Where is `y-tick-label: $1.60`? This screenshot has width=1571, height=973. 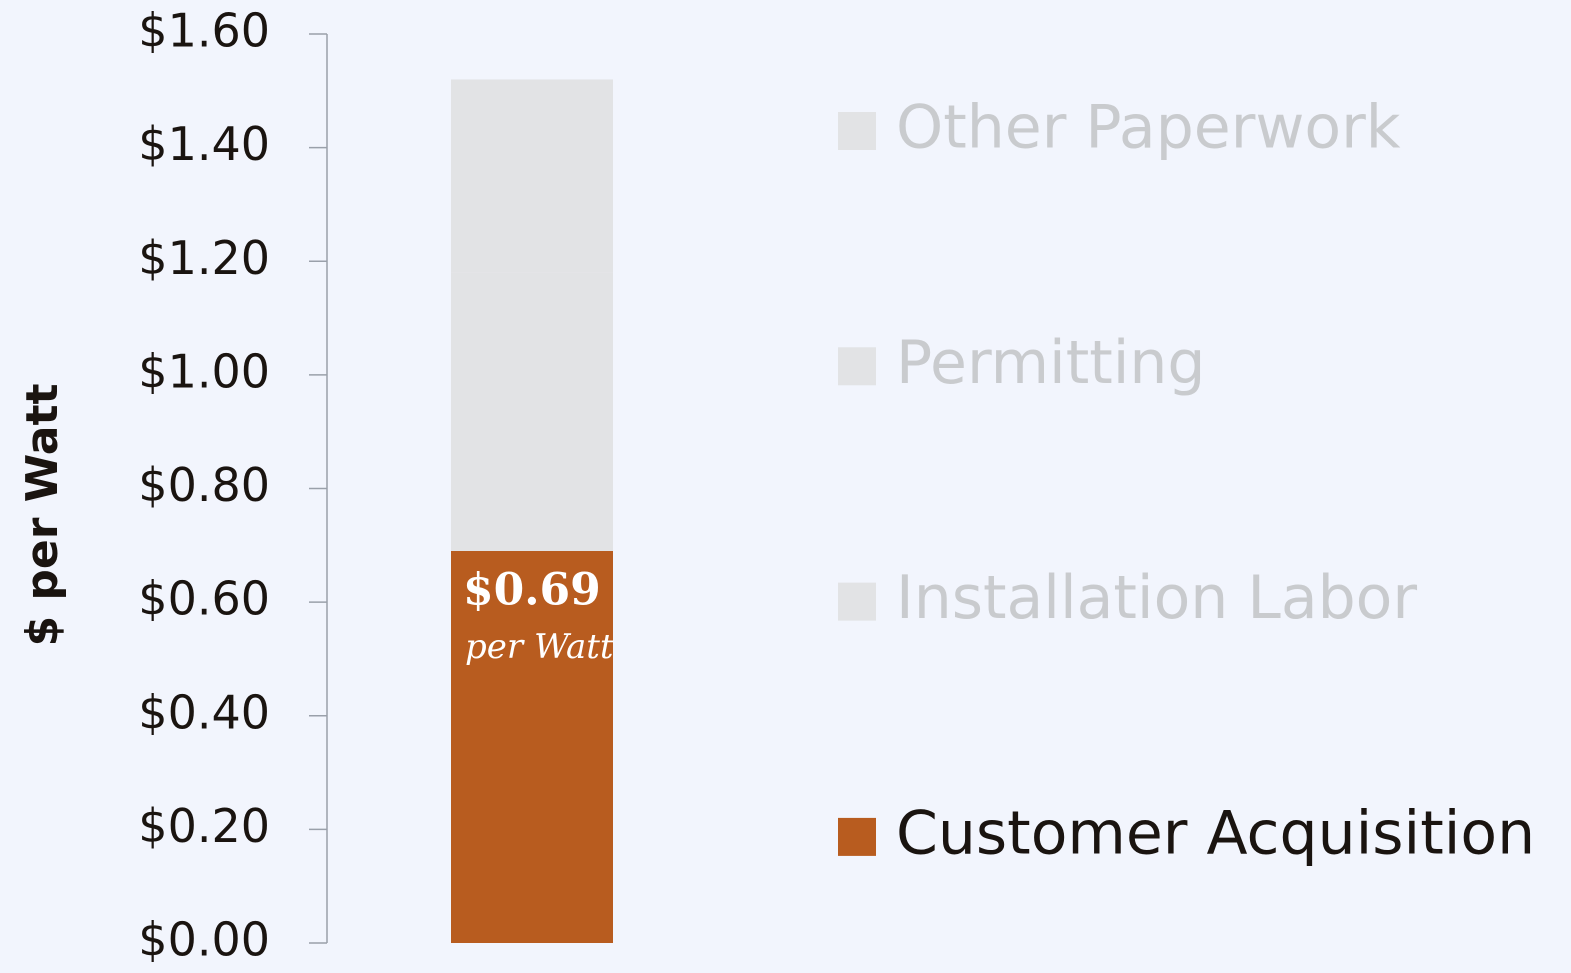
y-tick-label: $1.60 is located at coordinates (204, 31).